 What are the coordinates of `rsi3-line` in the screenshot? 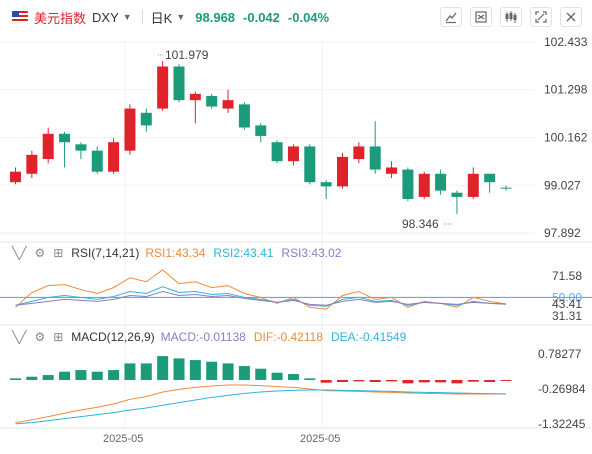 It's located at (261, 298).